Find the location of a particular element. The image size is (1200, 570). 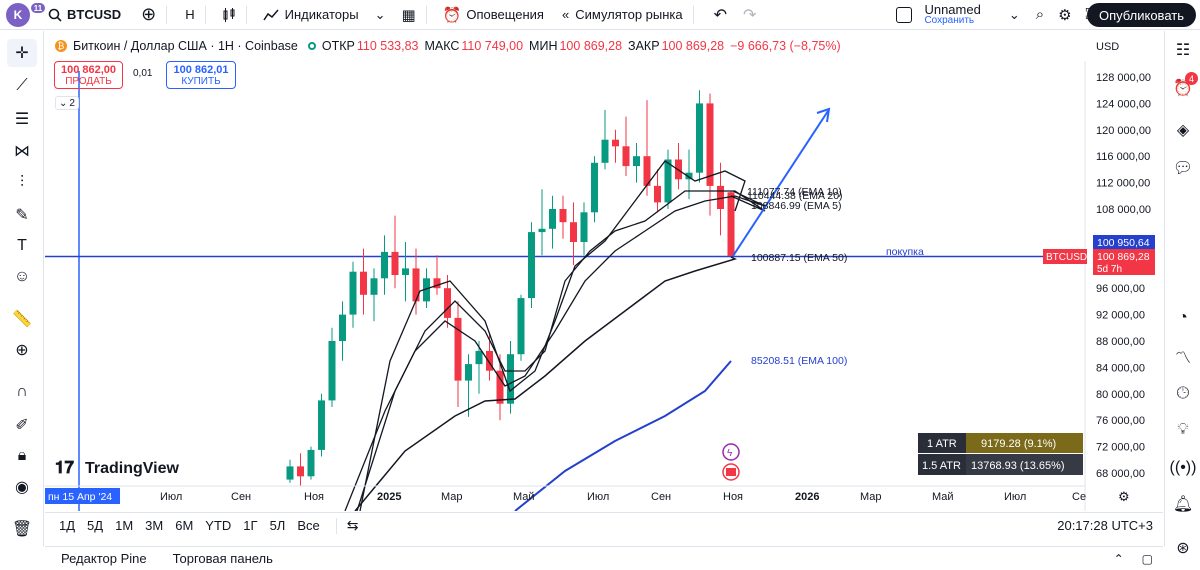

ema-20-label: 110444.38 (EMA 20) is located at coordinates (795, 196).